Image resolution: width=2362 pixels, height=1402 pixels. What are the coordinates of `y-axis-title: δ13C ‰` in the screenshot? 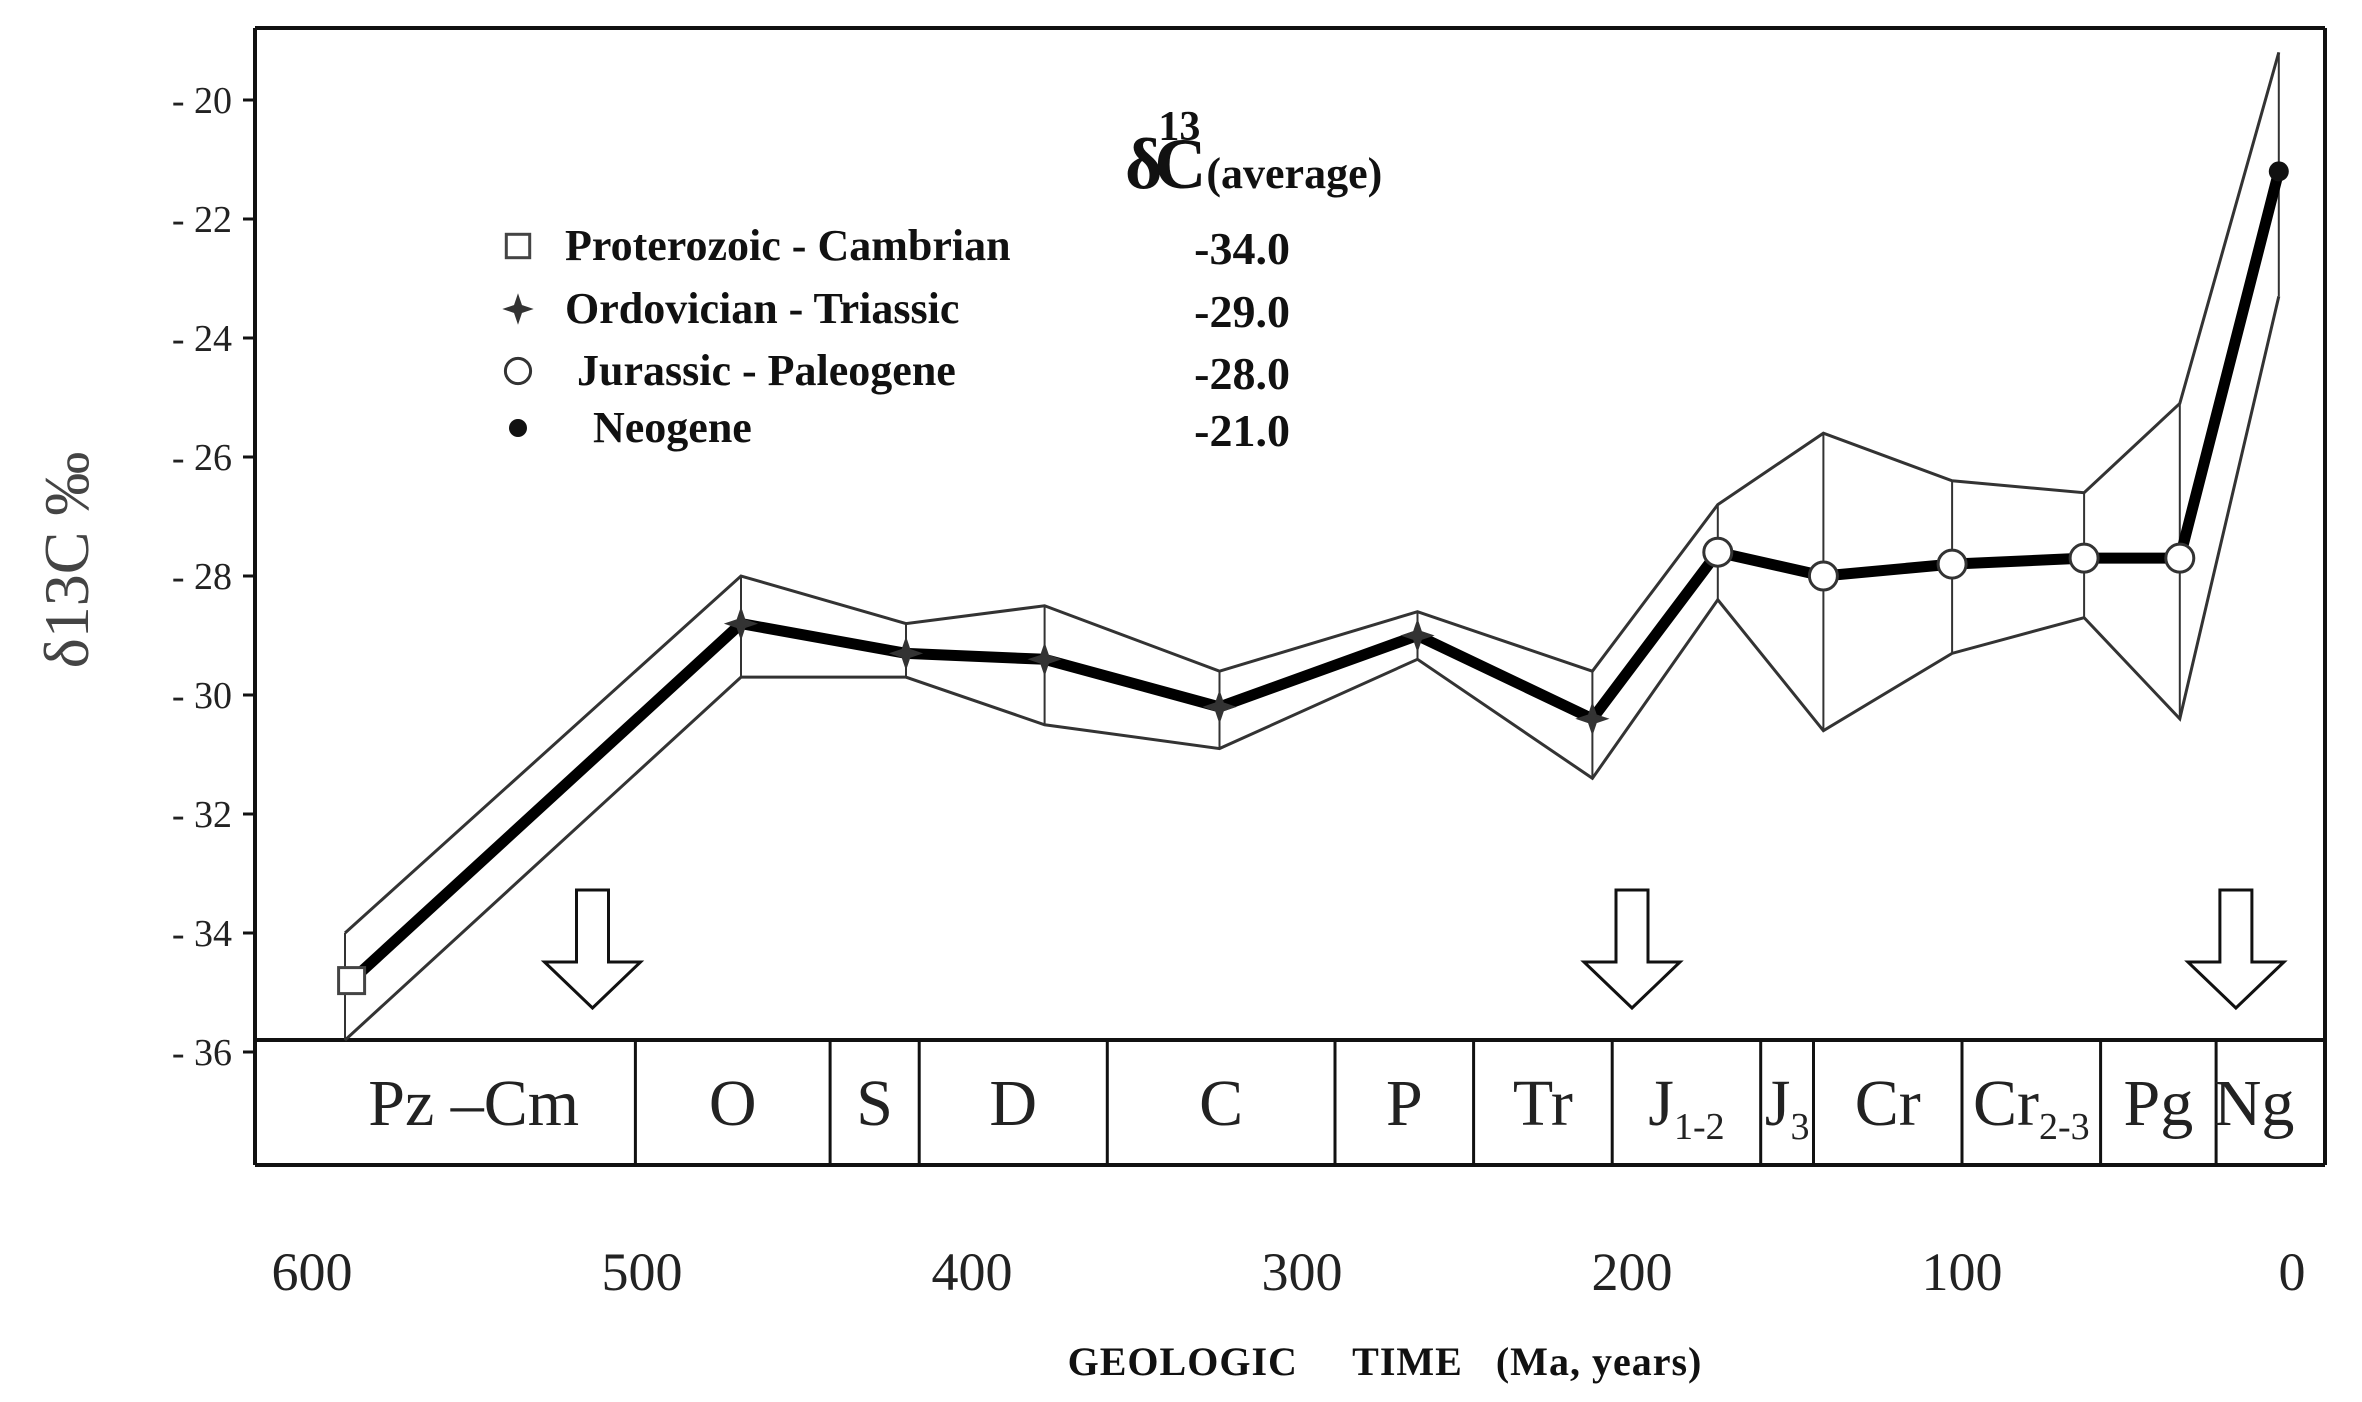 It's located at (66, 560).